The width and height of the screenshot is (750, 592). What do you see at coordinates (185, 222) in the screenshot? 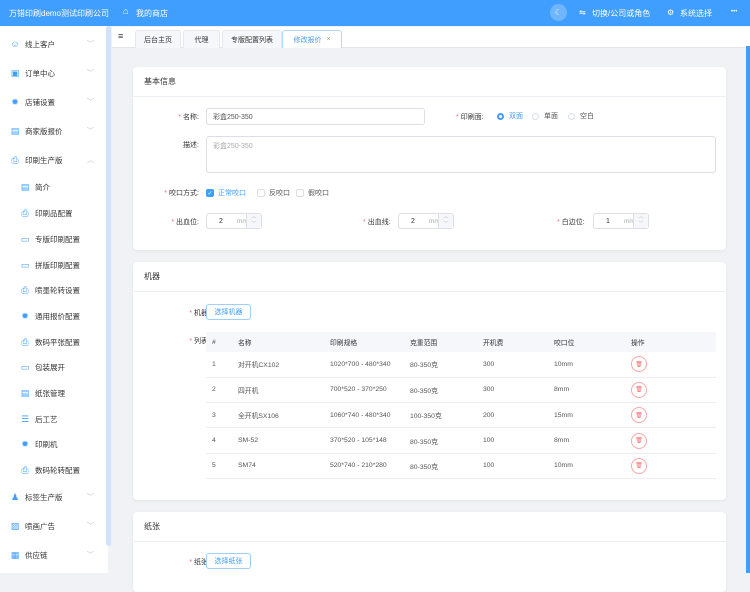
I see `bleed-position-label: * 出血位:` at bounding box center [185, 222].